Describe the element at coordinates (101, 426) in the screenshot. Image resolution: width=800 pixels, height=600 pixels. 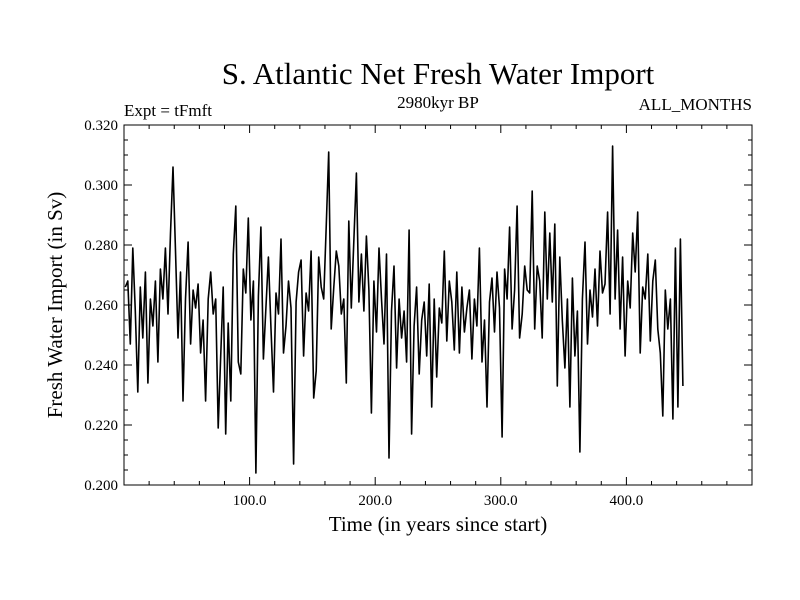
I see `y-tick-label: 0.220` at that location.